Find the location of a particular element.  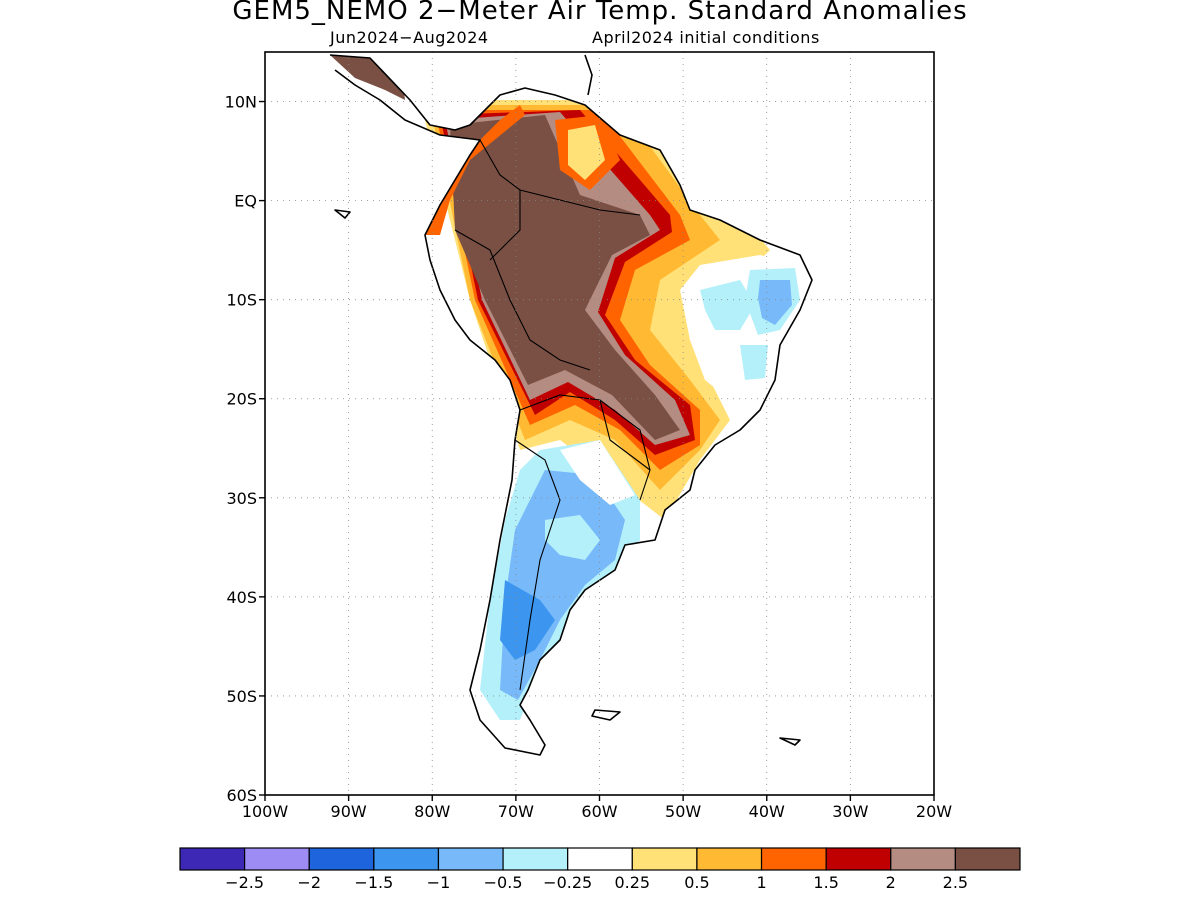

lat-tick-label: 30S is located at coordinates (241, 498).